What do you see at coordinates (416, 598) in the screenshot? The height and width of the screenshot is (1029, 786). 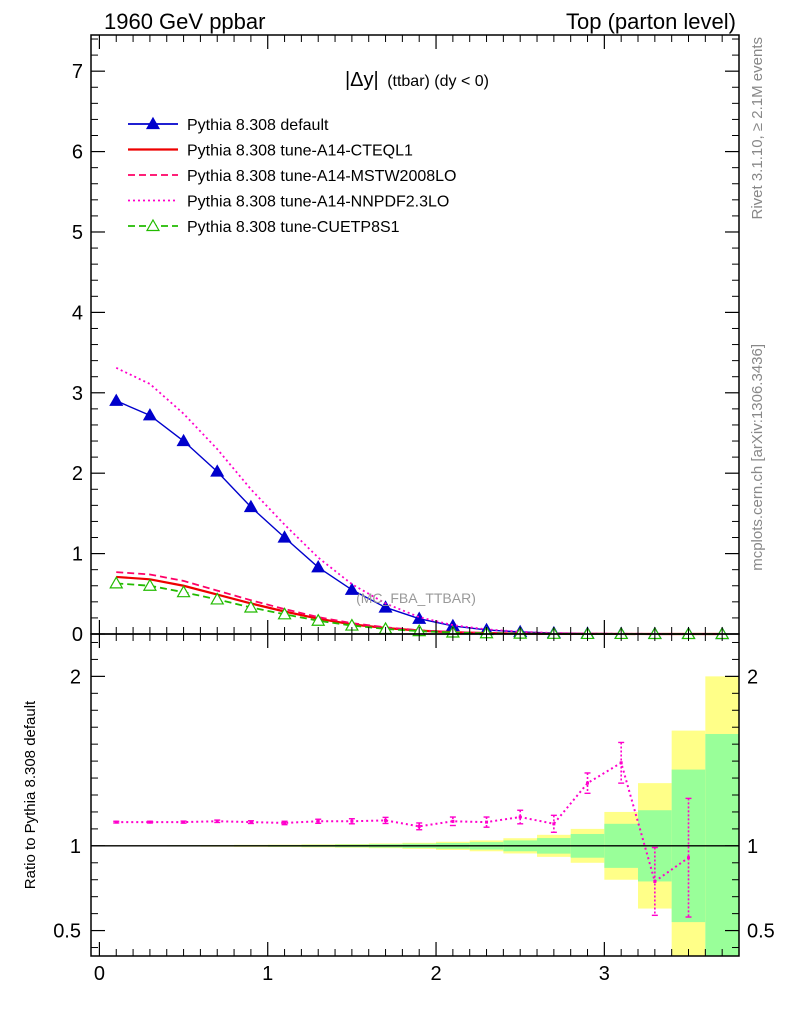 I see `analysis-watermark: (MC_FBA_TTBAR)` at bounding box center [416, 598].